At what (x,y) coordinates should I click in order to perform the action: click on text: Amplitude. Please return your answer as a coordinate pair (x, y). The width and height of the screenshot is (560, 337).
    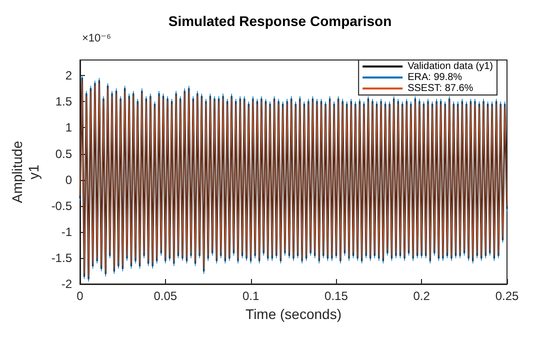
    Looking at the image, I should click on (17, 172).